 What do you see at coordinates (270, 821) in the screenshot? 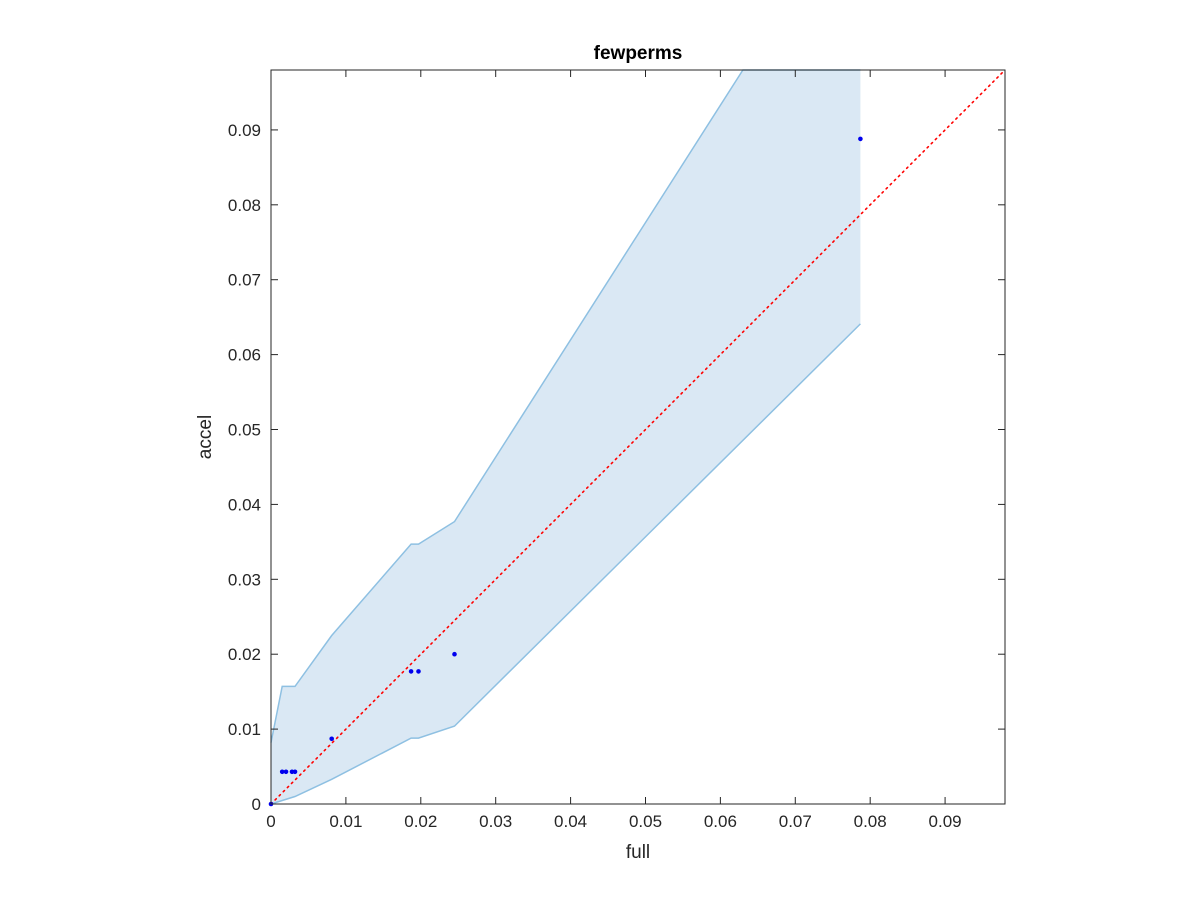
I see `x-tick-label: 0` at bounding box center [270, 821].